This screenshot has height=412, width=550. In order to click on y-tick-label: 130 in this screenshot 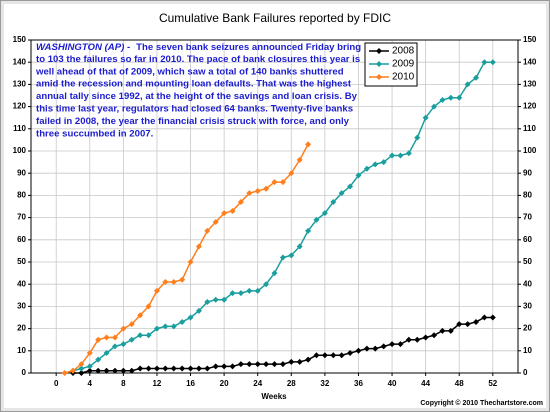, I will do `click(20, 84)`.